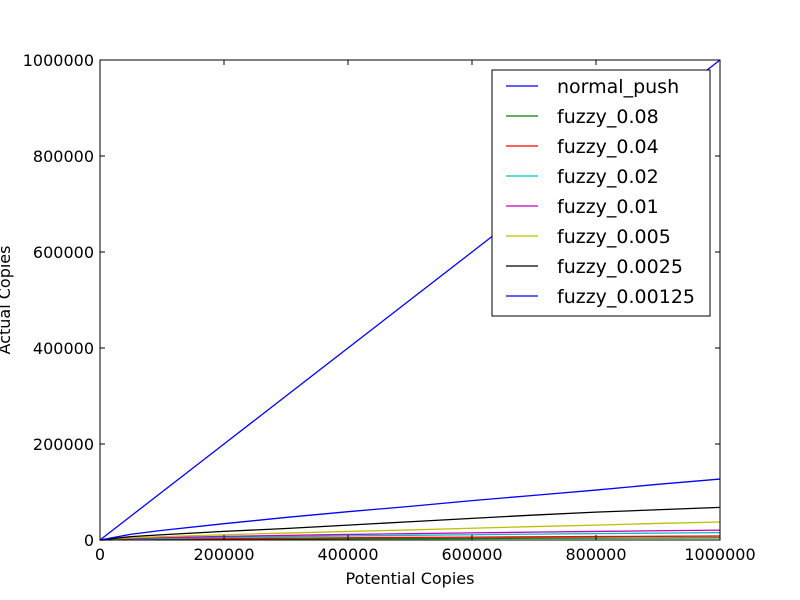 The width and height of the screenshot is (800, 600). Describe the element at coordinates (471, 554) in the screenshot. I see `x-tick-label: 600000` at that location.